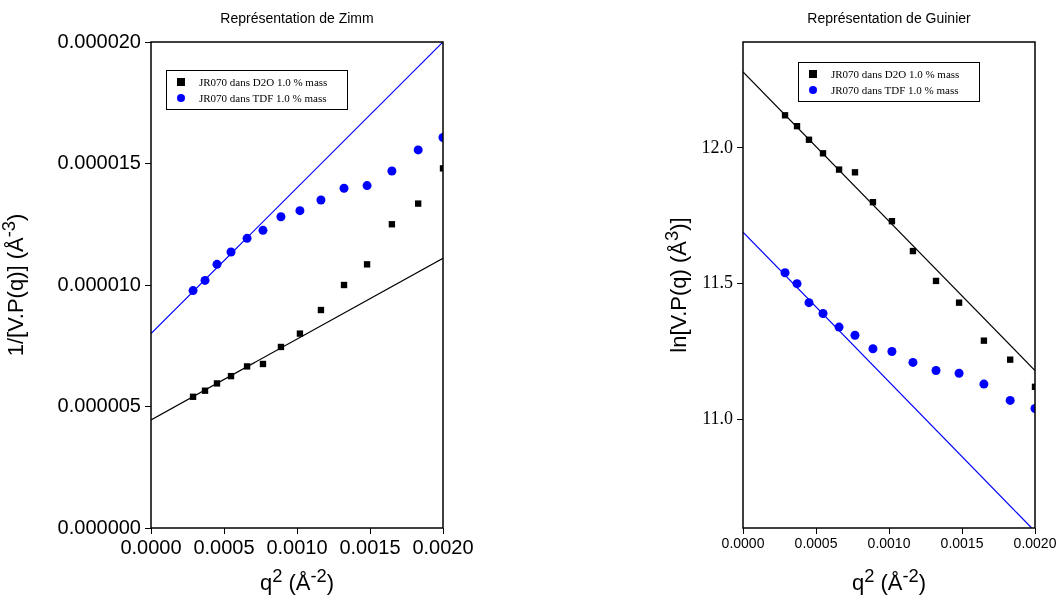 This screenshot has width=1061, height=605. What do you see at coordinates (99, 283) in the screenshot?
I see `y-tick-label: 0.000010` at bounding box center [99, 283].